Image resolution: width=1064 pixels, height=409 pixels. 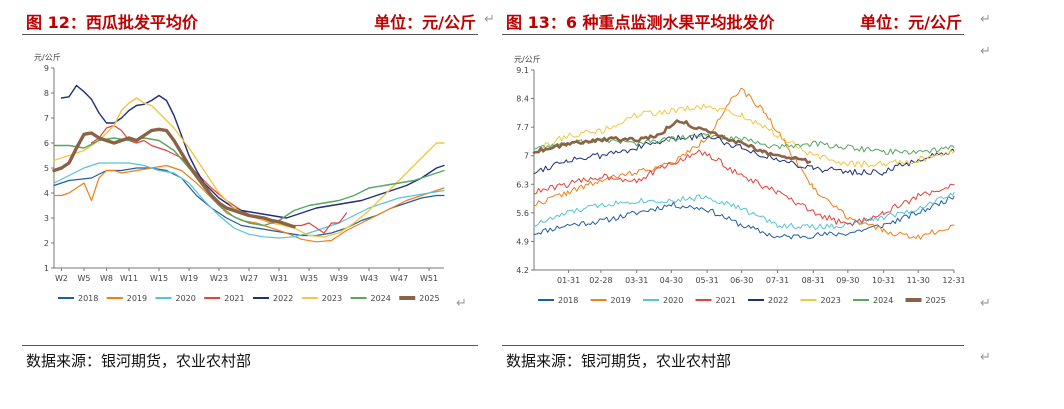 What do you see at coordinates (621, 300) in the screenshot?
I see `right-legend-label-2019: 2019` at bounding box center [621, 300].